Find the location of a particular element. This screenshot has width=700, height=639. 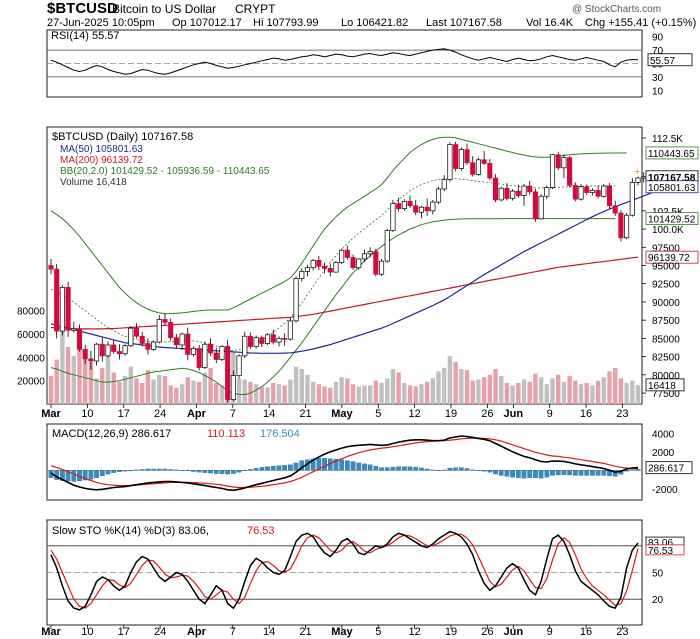

rsi-tick-label: 90 is located at coordinates (658, 38).